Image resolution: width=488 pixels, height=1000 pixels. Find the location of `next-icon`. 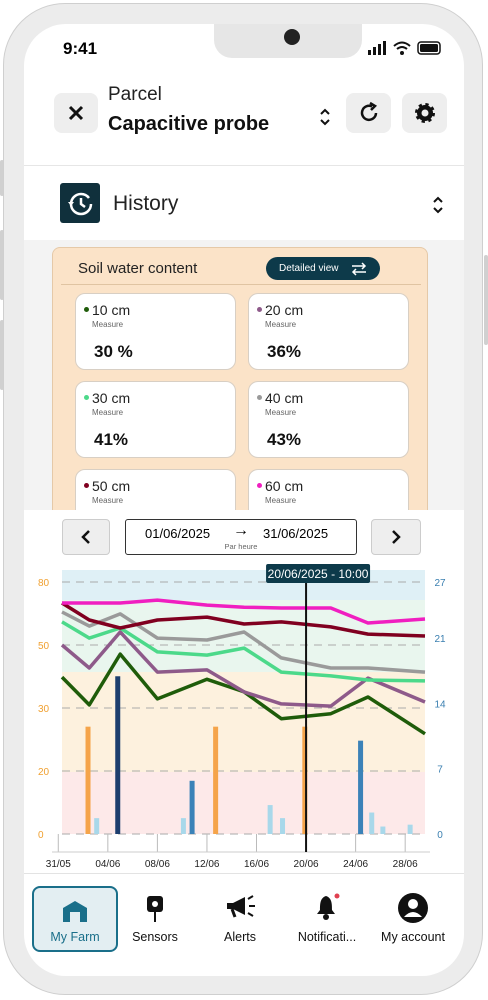

next-icon is located at coordinates (396, 537).